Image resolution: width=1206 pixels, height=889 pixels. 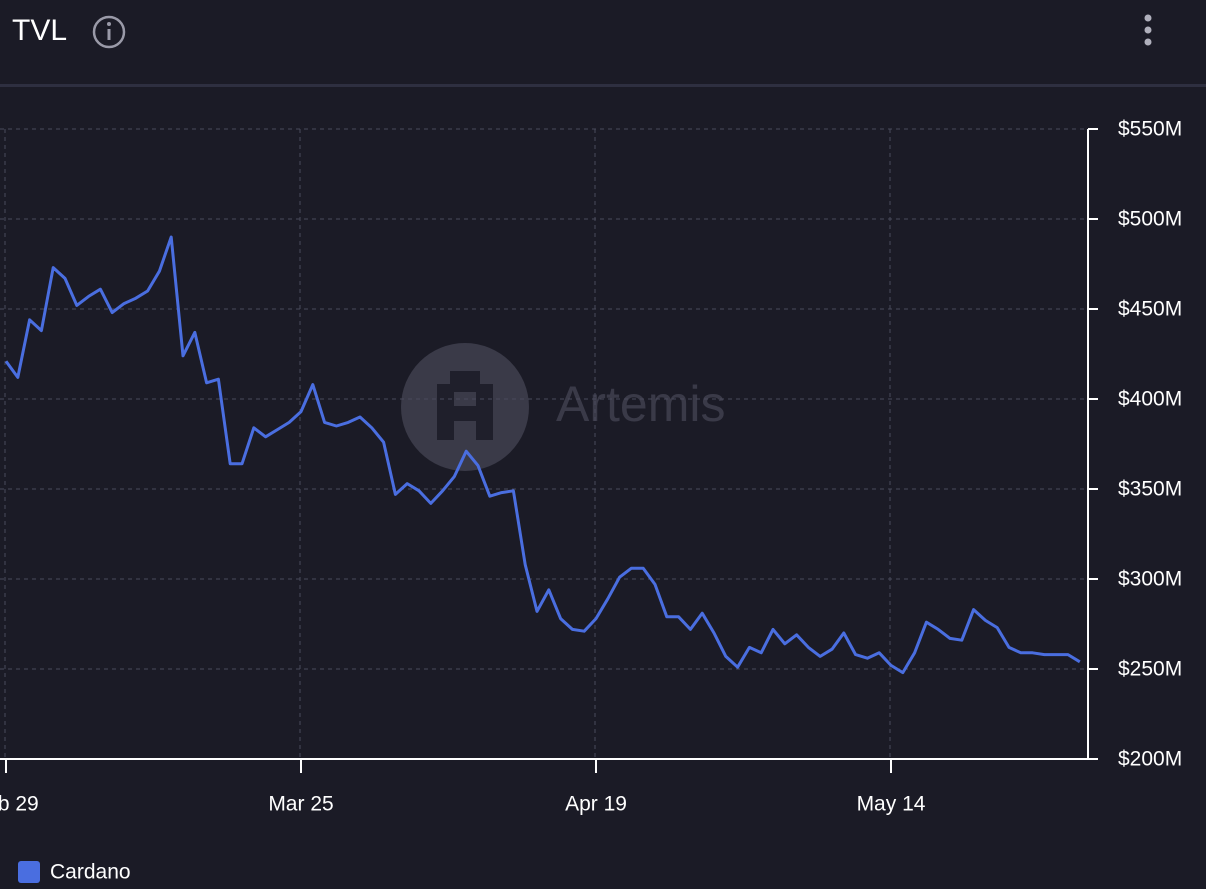 I want to click on y-tick-label: $550M, so click(x=1150, y=129).